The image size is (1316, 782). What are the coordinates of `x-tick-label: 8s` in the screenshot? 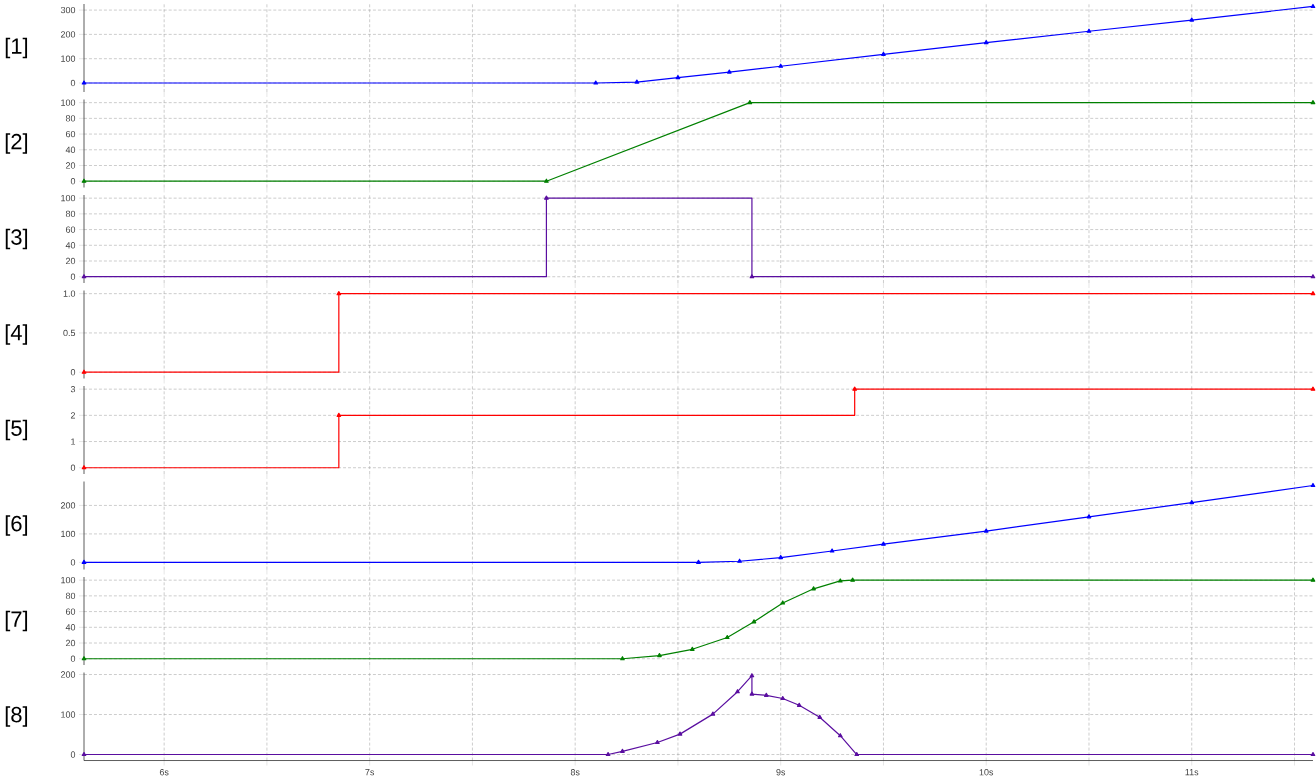 It's located at (575, 772).